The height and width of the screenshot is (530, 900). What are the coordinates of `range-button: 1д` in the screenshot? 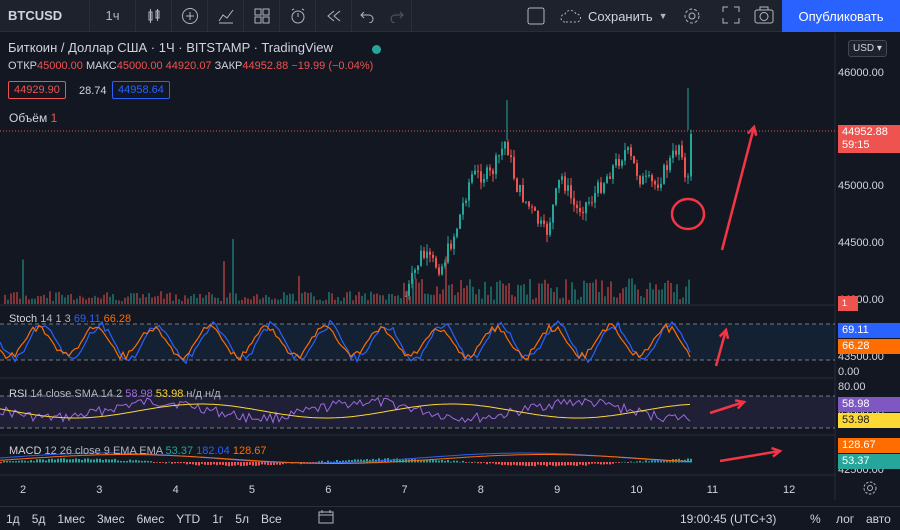 It's located at (13, 518).